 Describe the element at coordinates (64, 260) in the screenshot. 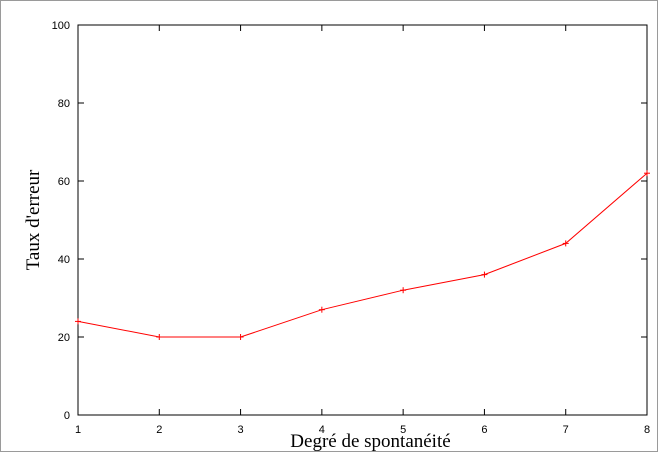

I see `y-tick-label: 40` at that location.